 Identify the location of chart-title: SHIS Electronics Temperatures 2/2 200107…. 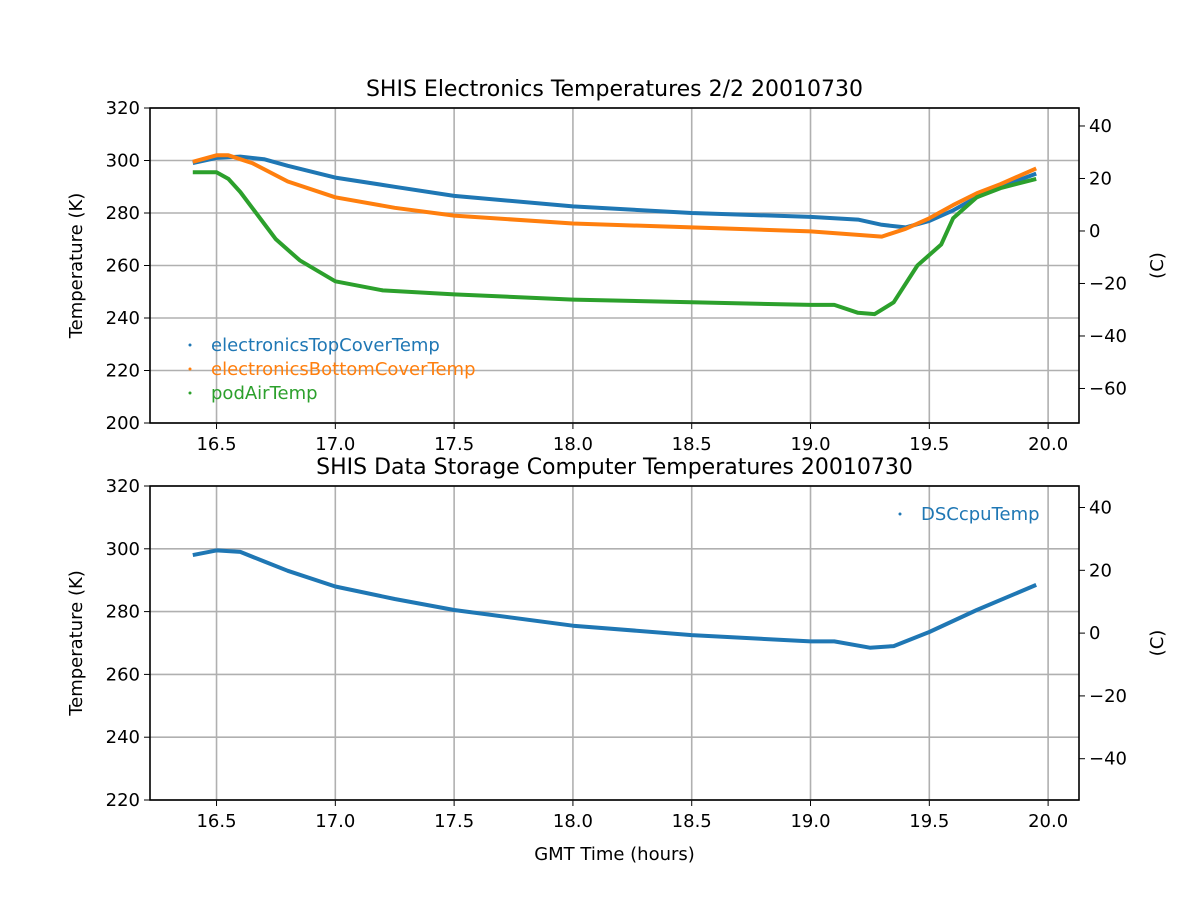
(614, 89).